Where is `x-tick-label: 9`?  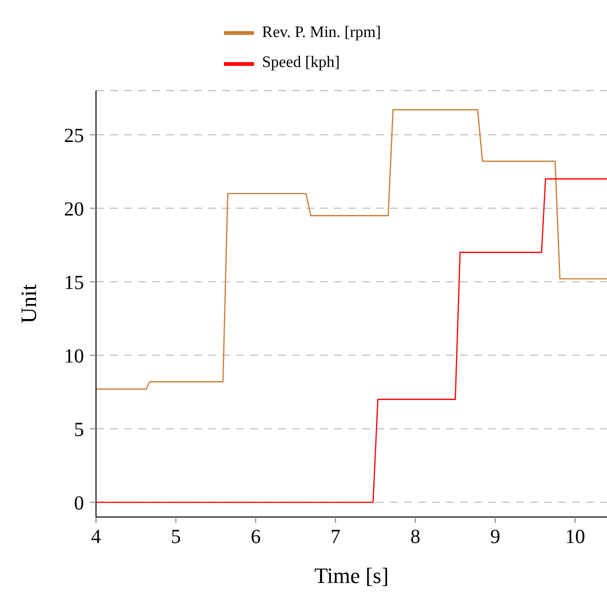 x-tick-label: 9 is located at coordinates (495, 537).